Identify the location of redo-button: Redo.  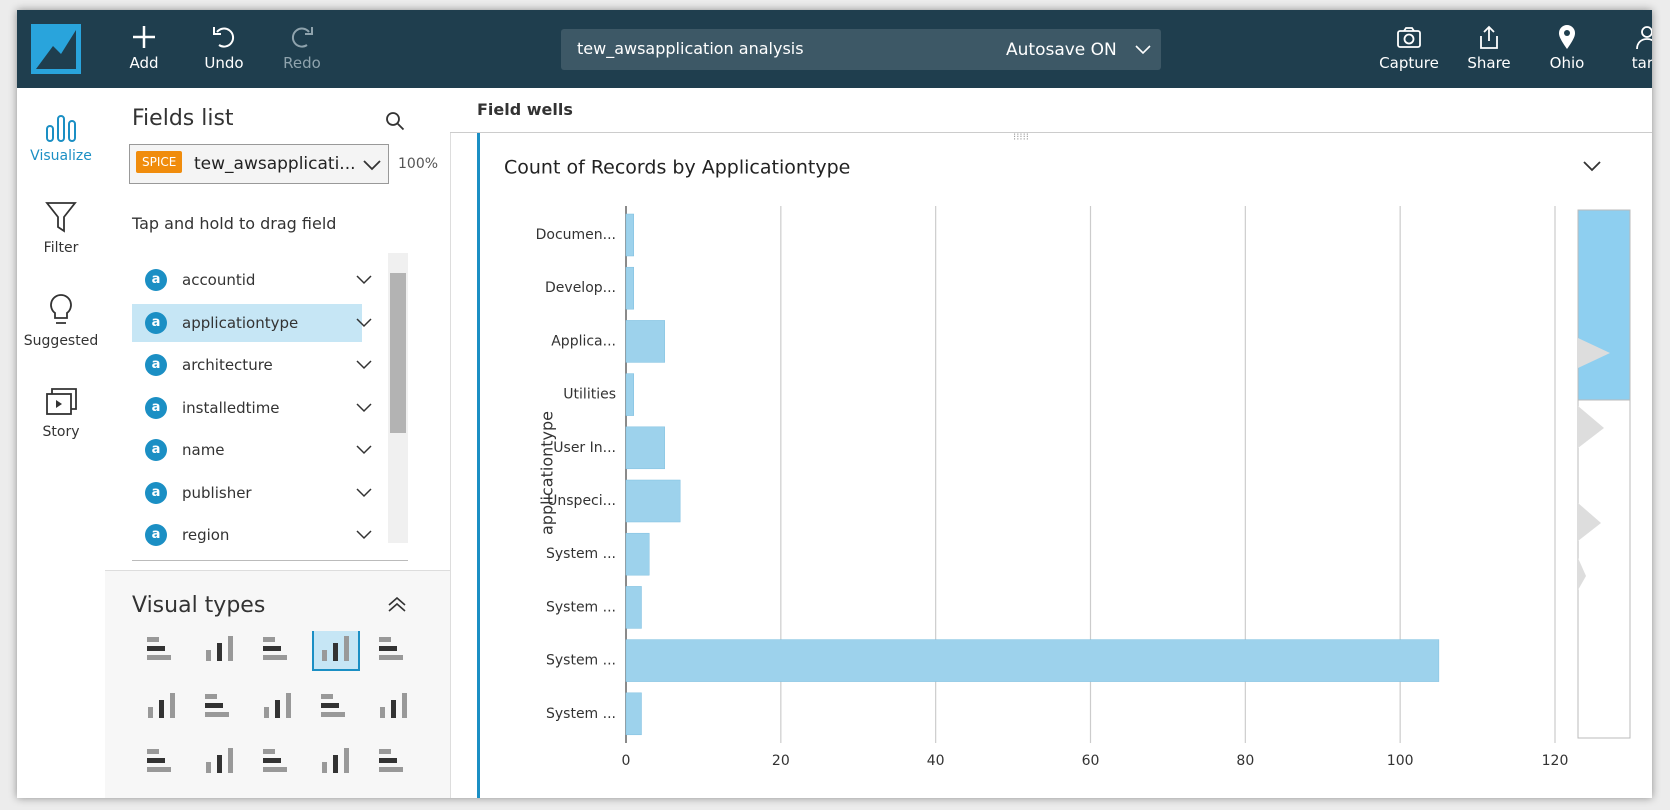
(302, 48).